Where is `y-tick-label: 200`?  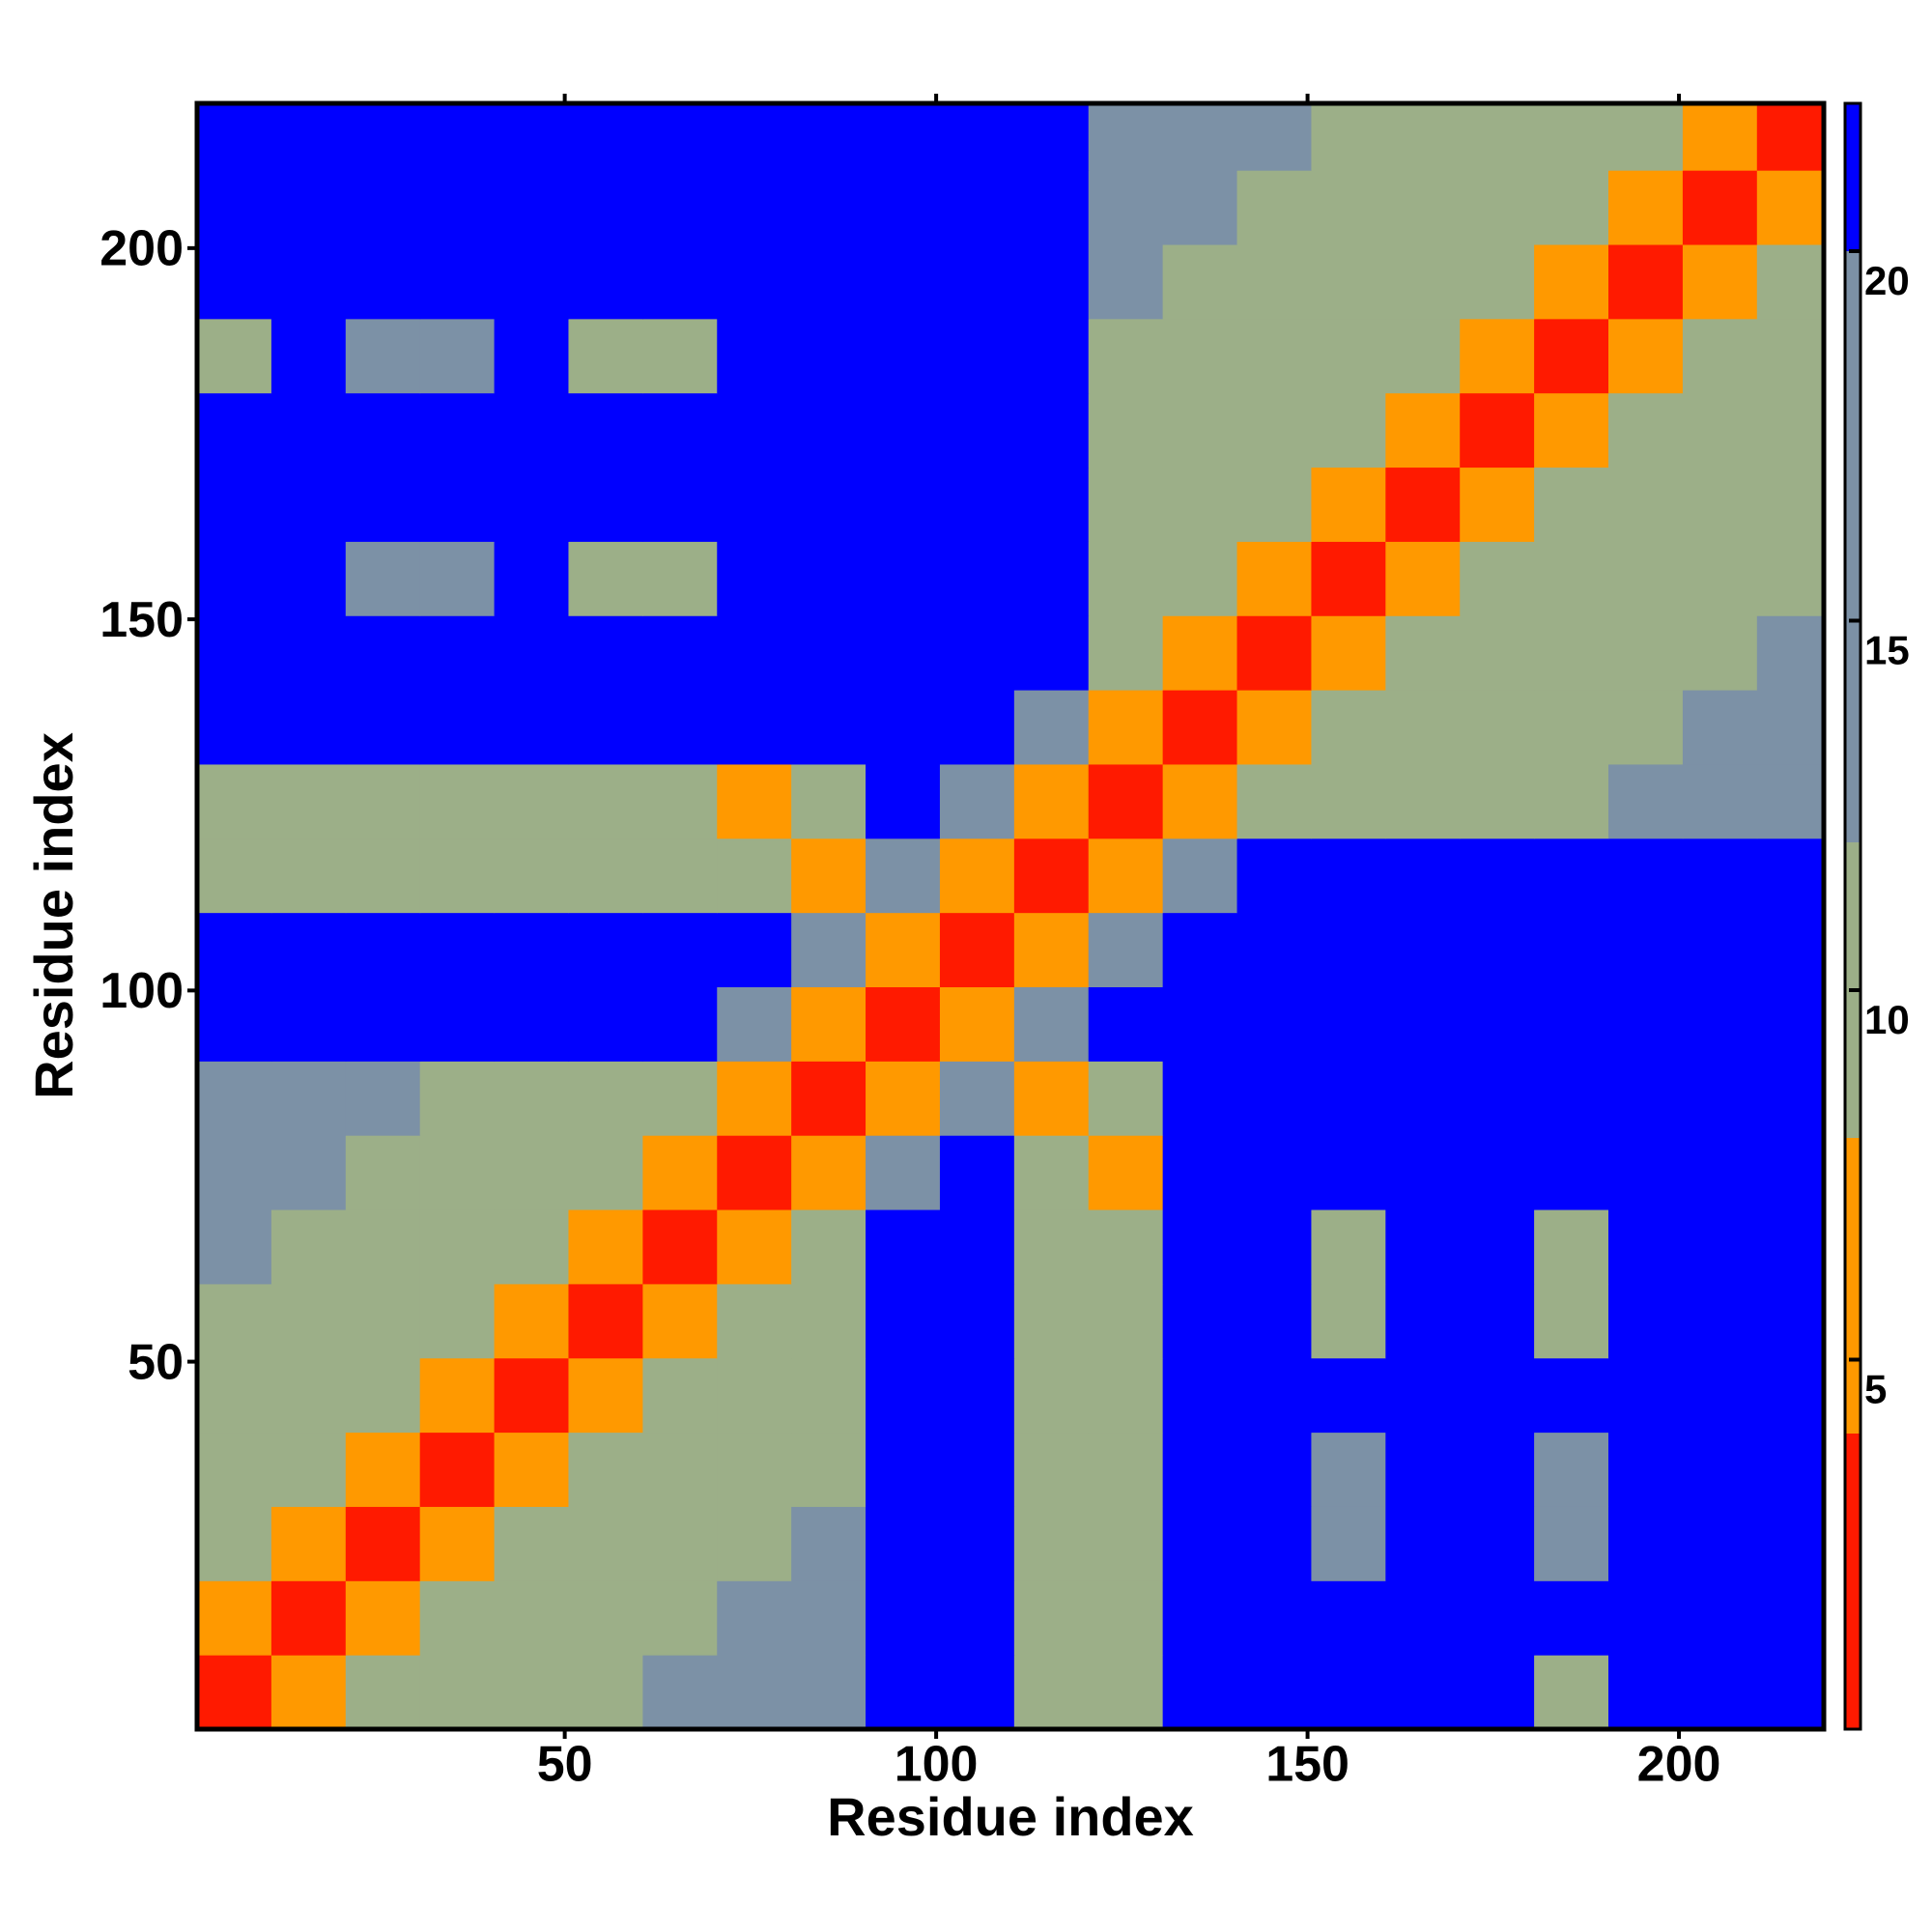
y-tick-label: 200 is located at coordinates (141, 249).